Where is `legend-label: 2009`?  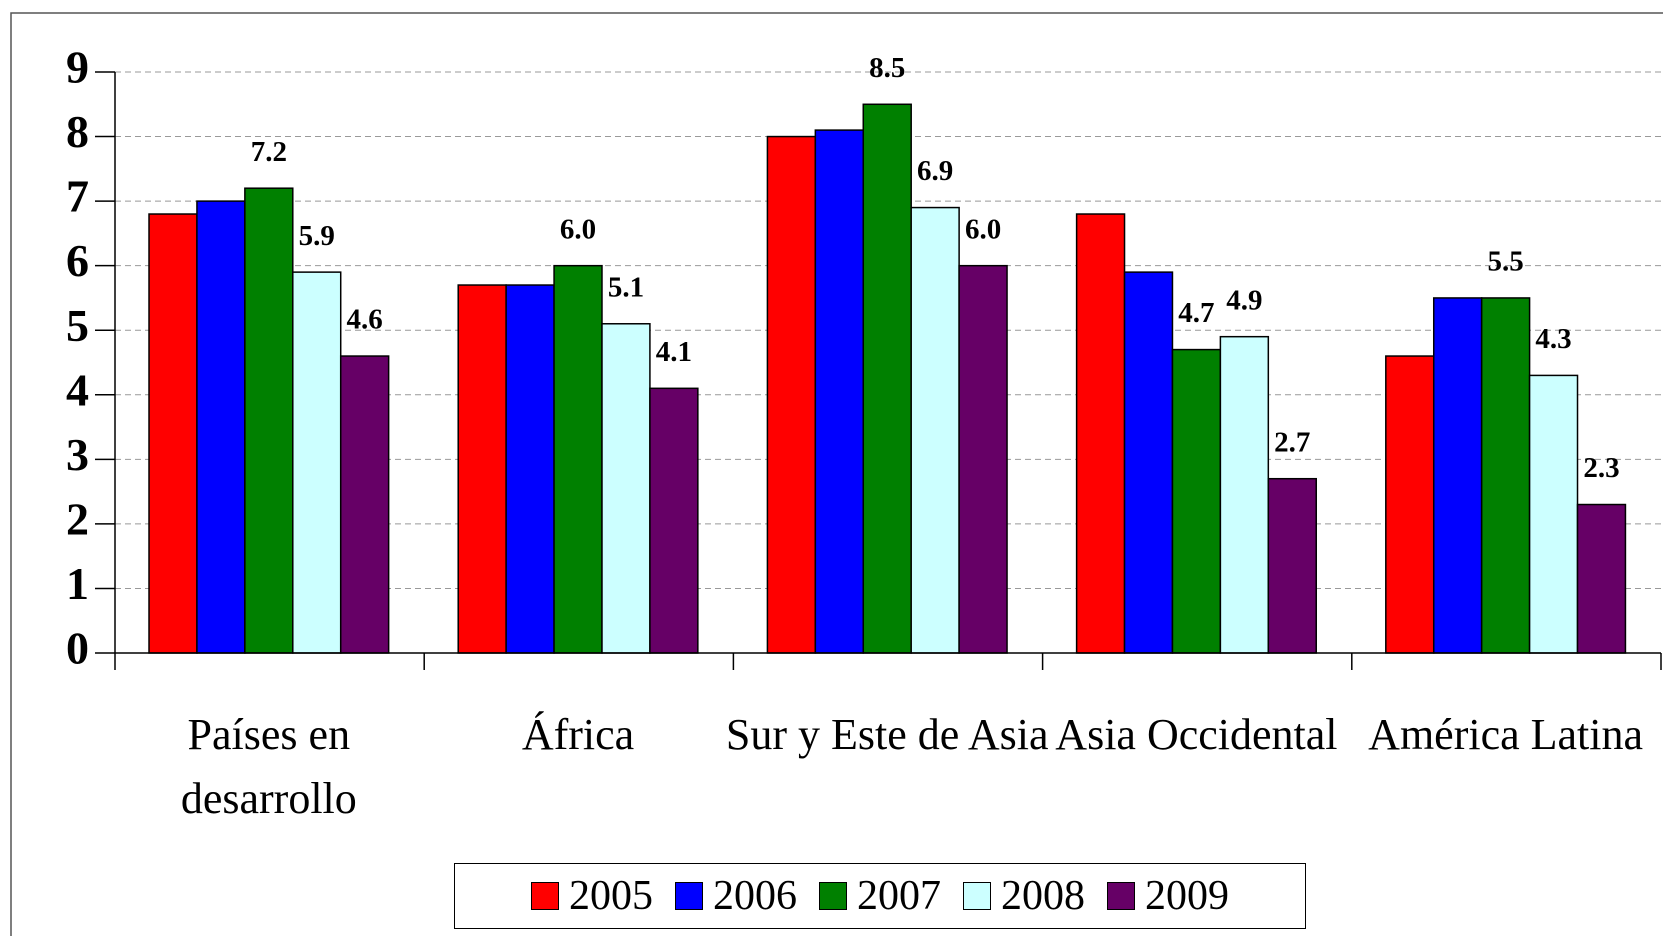
legend-label: 2009 is located at coordinates (1187, 896).